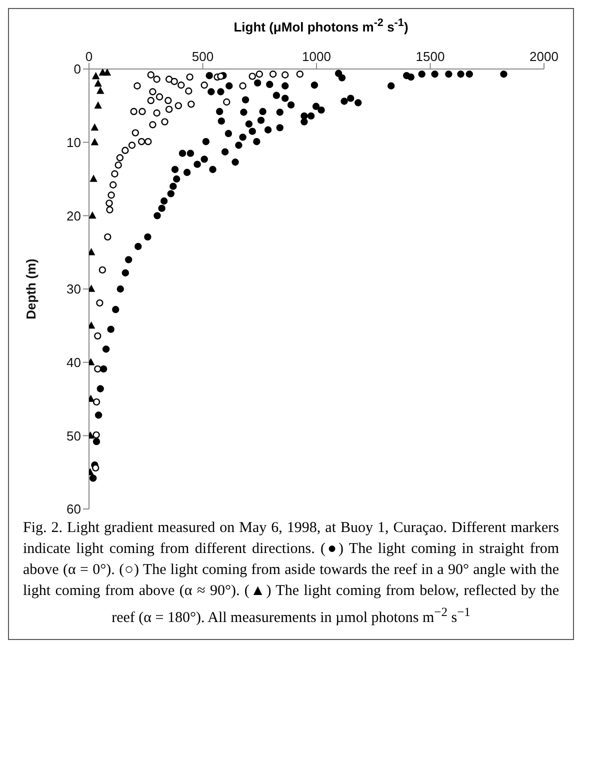  I want to click on y-tick-label: 40, so click(73, 362).